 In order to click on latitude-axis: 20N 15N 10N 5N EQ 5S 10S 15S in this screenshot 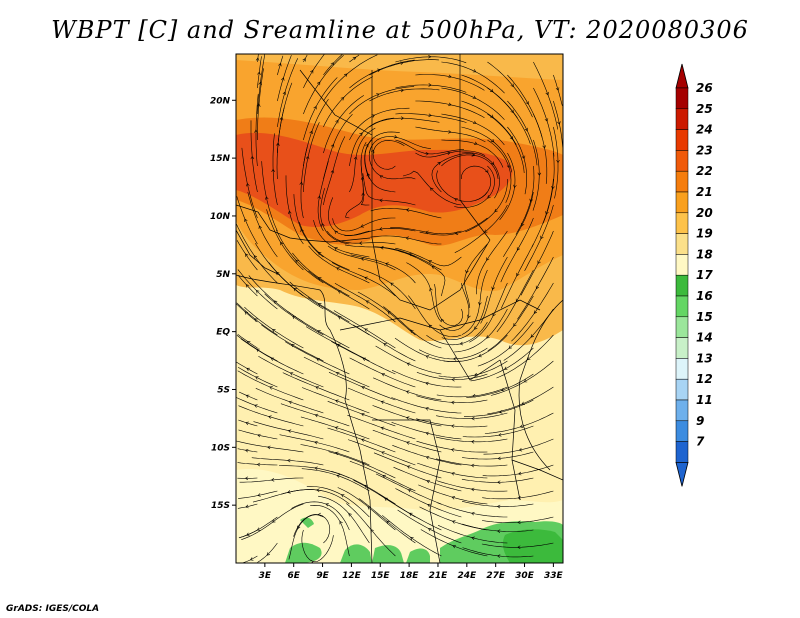, I will do `click(223, 303)`.